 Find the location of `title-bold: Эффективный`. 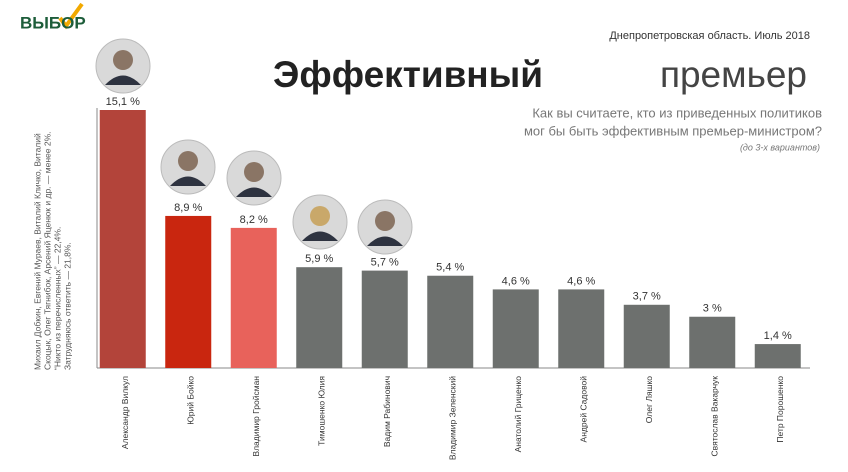

title-bold: Эффективный is located at coordinates (408, 74).